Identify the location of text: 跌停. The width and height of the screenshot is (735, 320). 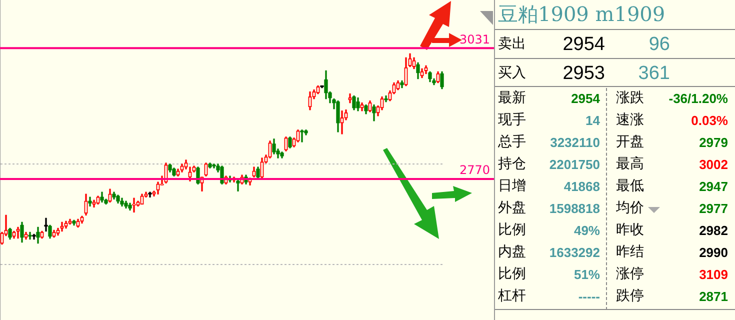
(630, 296).